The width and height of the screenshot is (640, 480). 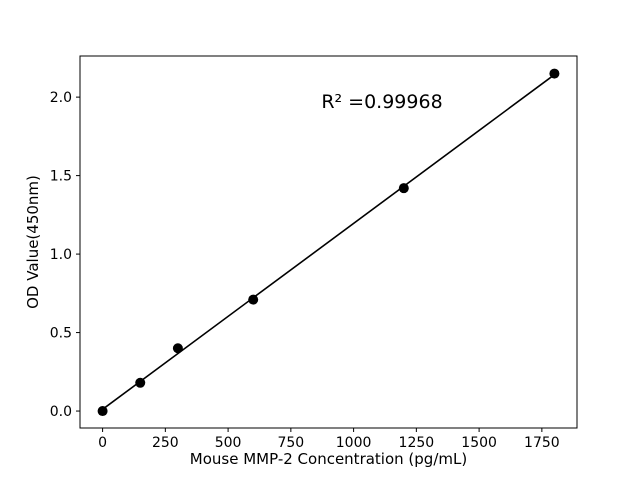 I want to click on y-axis-label: OD Value(450nm), so click(x=33, y=242).